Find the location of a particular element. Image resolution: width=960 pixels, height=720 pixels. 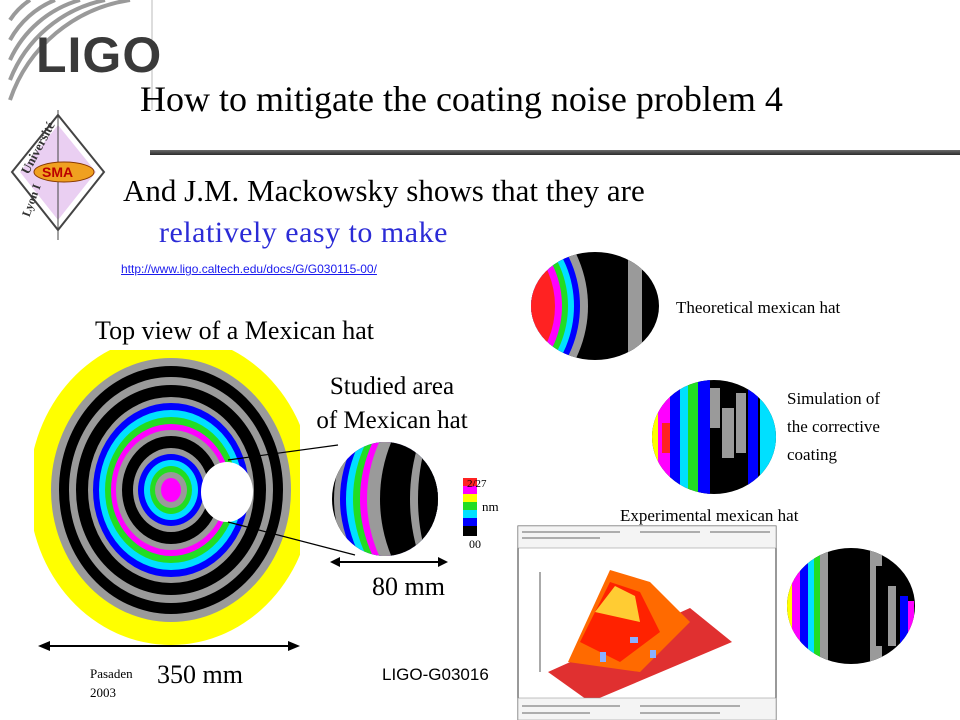

studied-line-1: Studied area is located at coordinates (392, 386).